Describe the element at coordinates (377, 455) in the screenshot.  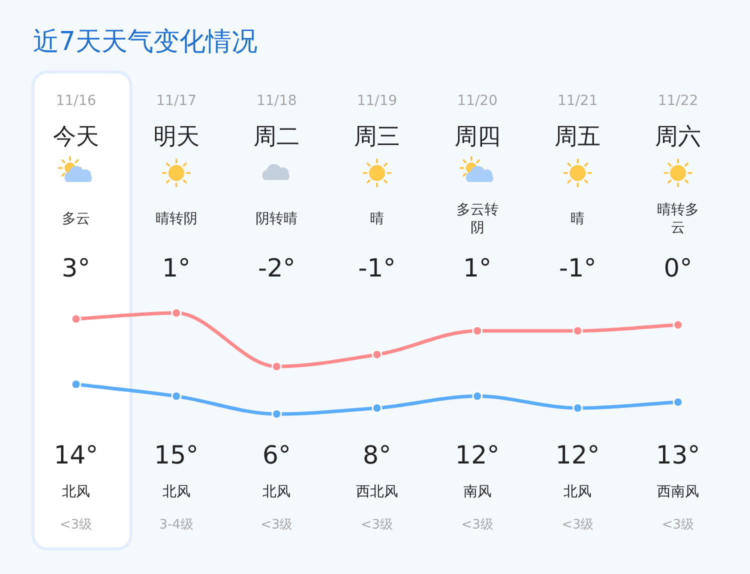
I see `data-label: 8°` at that location.